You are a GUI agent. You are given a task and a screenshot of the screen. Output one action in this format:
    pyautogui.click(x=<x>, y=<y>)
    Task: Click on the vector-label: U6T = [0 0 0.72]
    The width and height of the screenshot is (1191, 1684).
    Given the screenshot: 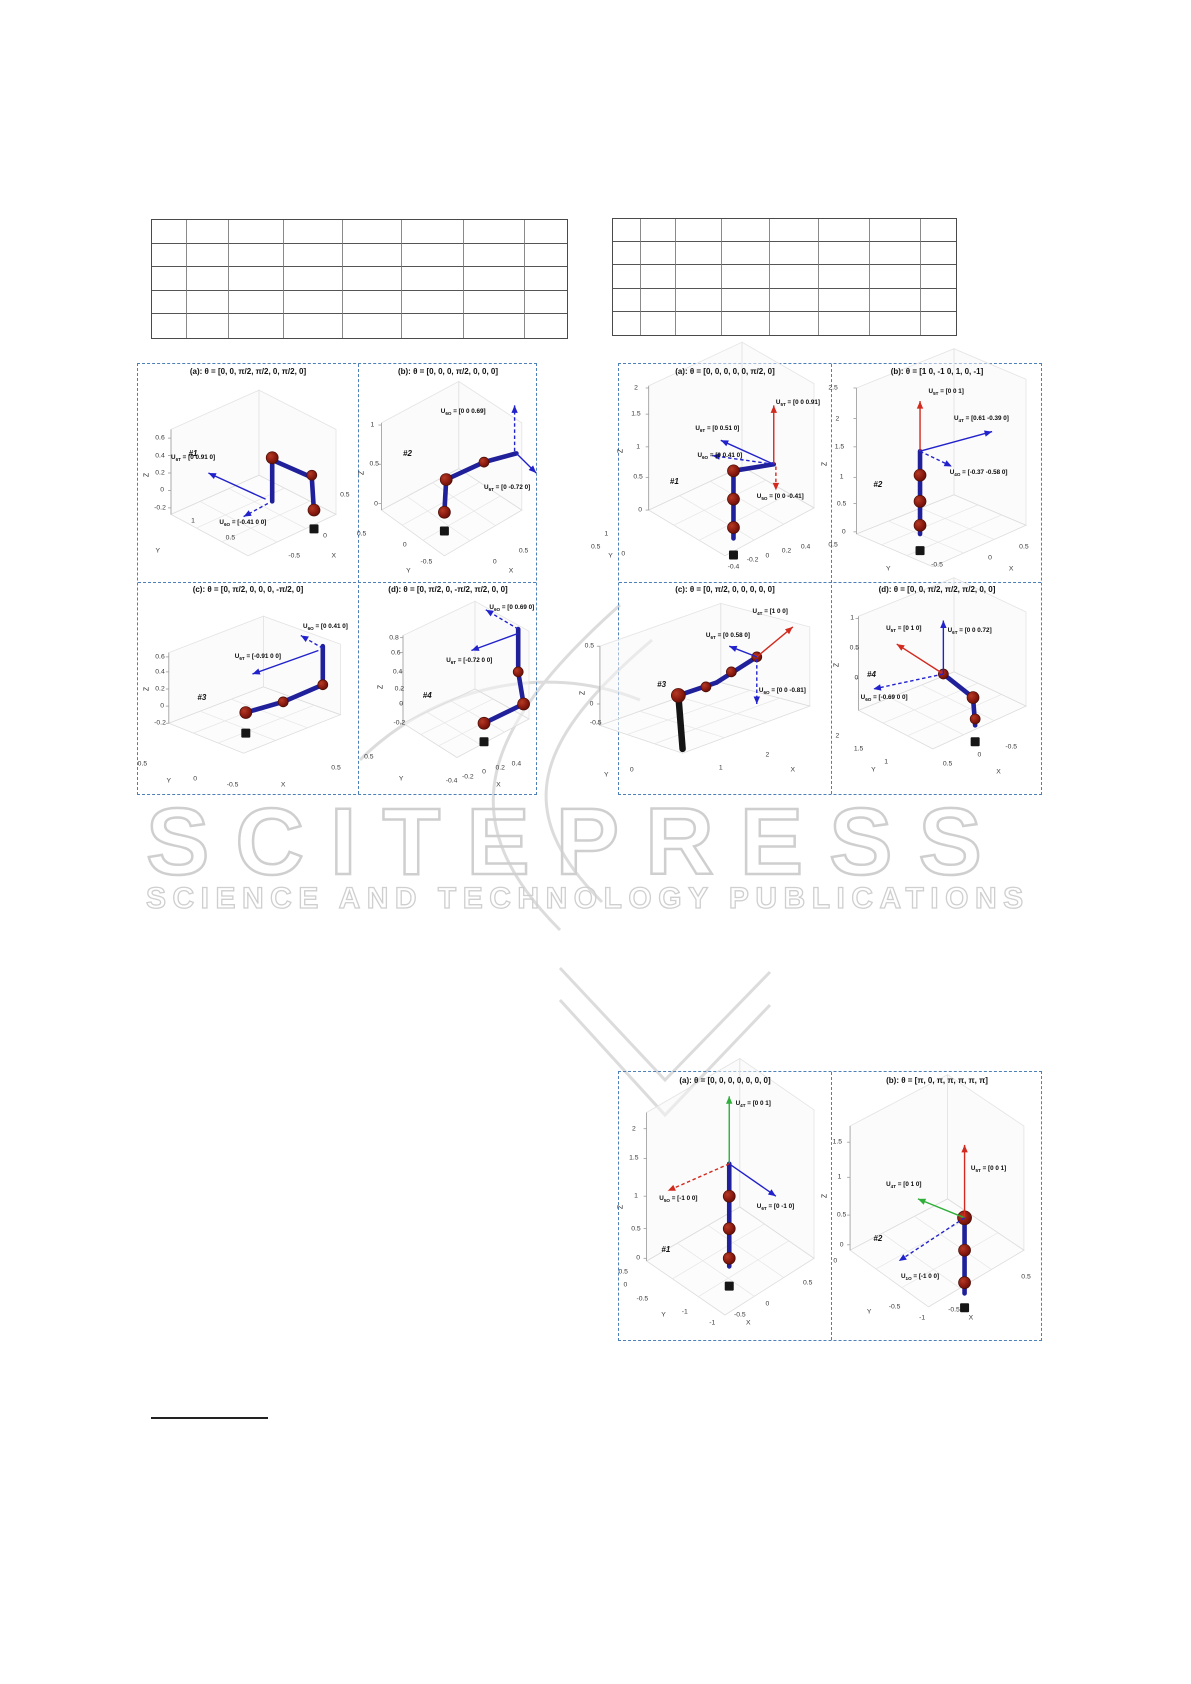 What is the action you would take?
    pyautogui.click(x=969, y=631)
    